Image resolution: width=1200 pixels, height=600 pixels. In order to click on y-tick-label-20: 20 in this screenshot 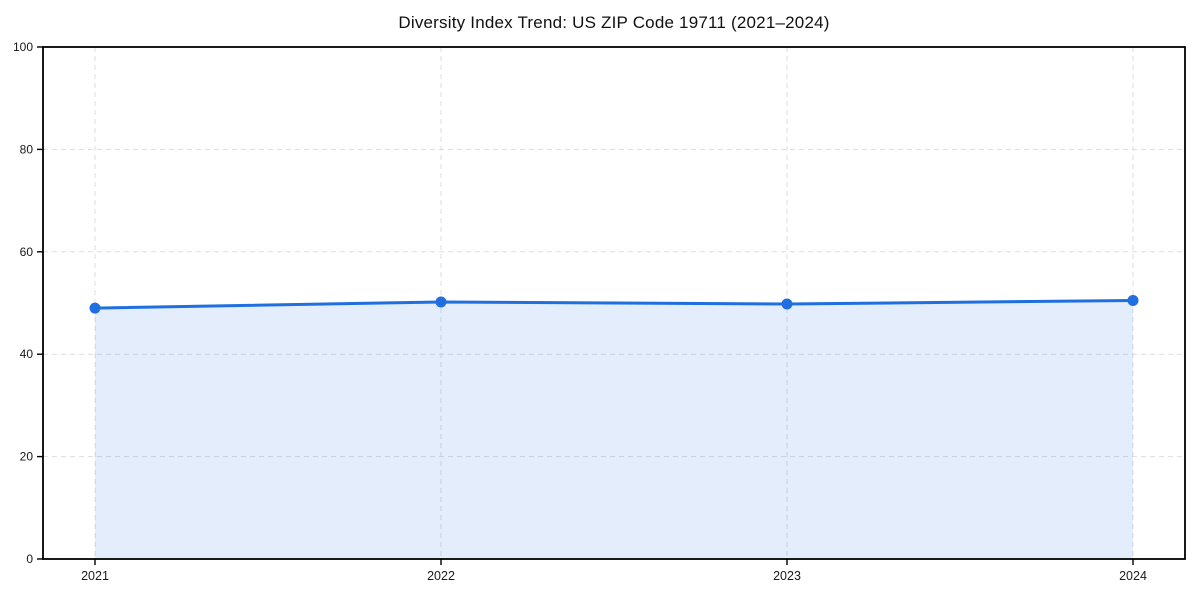, I will do `click(27, 457)`.